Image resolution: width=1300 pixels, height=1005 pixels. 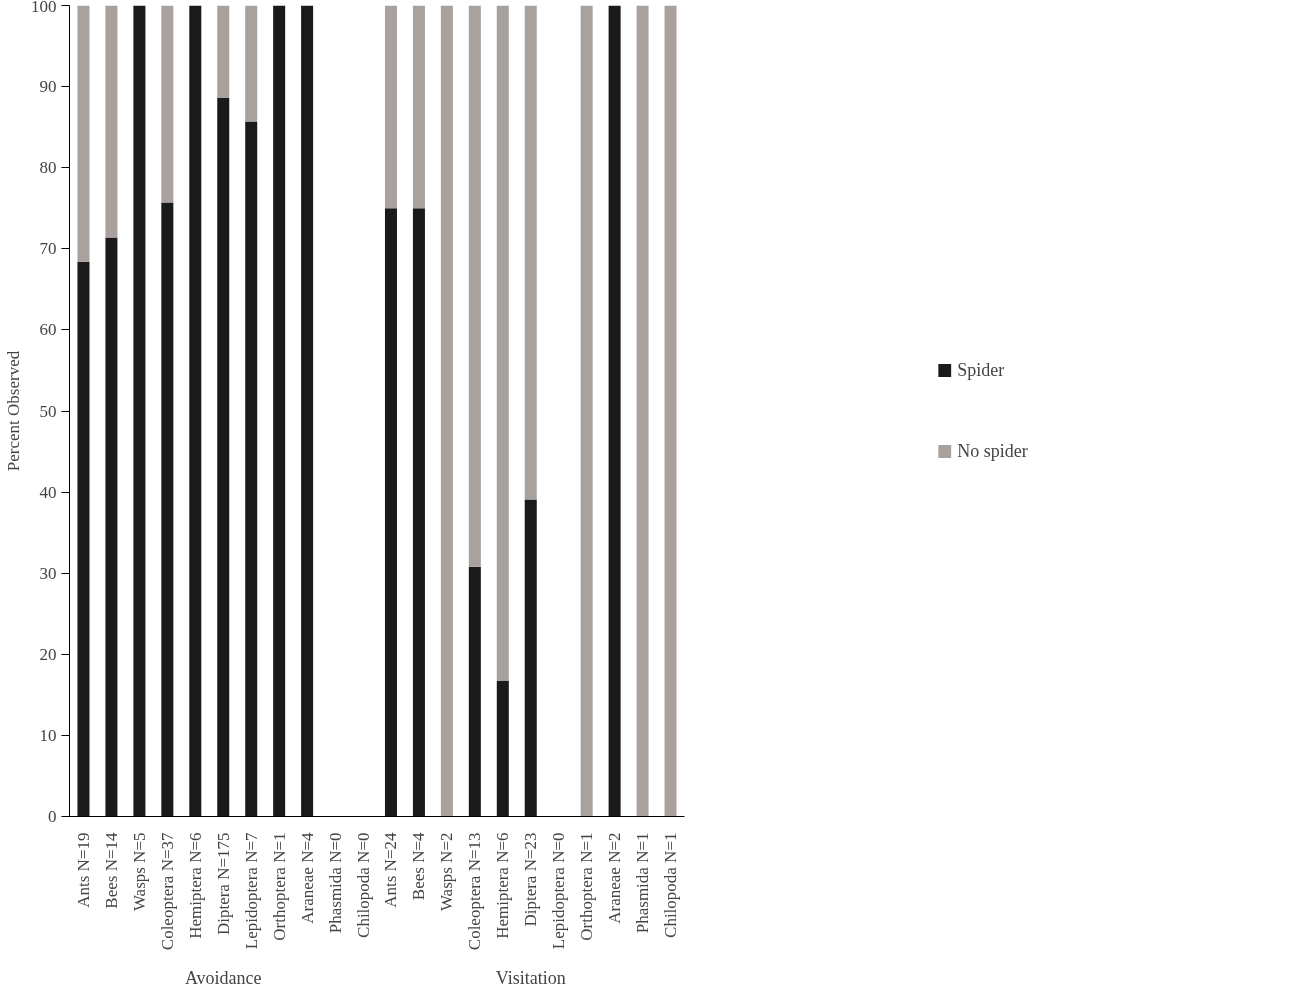 I want to click on y-tick-label: 50, so click(x=48, y=411).